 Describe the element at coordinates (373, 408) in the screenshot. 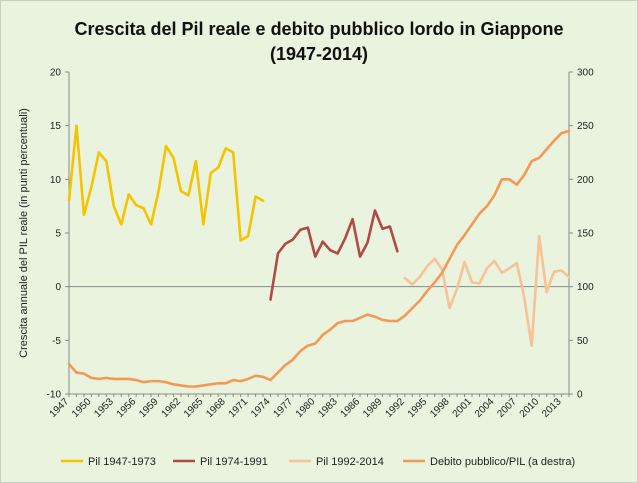

I see `x-tick-label: 1989` at that location.